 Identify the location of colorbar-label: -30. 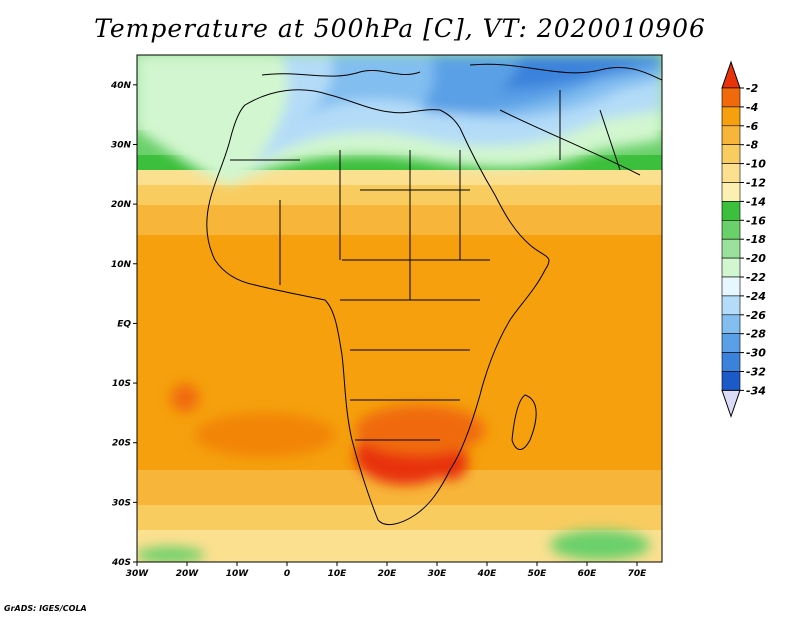
(756, 353).